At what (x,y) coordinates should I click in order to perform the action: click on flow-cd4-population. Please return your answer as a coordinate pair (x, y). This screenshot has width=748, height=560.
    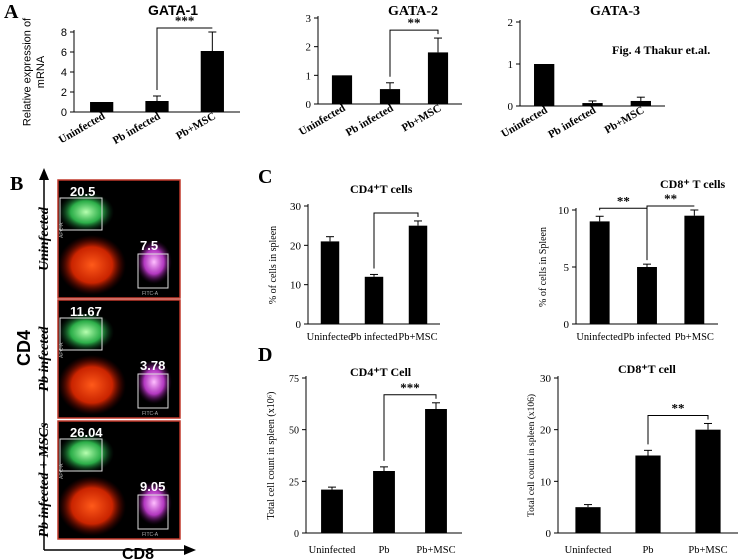
    Looking at the image, I should click on (86, 453).